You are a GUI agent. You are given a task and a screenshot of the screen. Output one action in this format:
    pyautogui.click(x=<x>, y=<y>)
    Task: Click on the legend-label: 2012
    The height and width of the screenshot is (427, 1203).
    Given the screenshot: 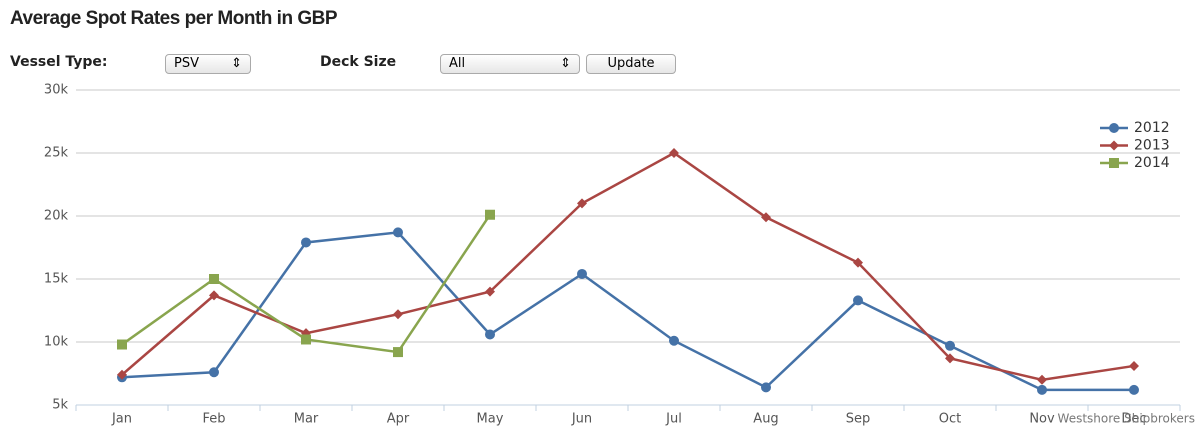 What is the action you would take?
    pyautogui.click(x=1152, y=128)
    